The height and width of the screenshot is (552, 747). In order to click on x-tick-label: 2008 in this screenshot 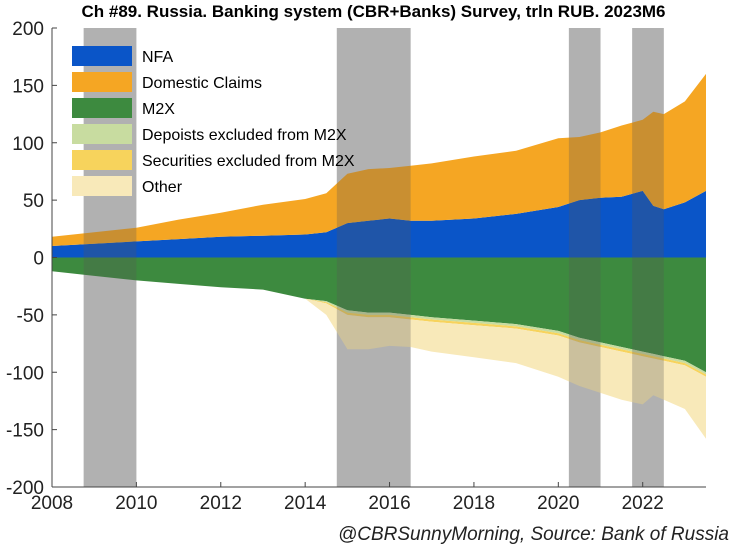, I will do `click(52, 503)`.